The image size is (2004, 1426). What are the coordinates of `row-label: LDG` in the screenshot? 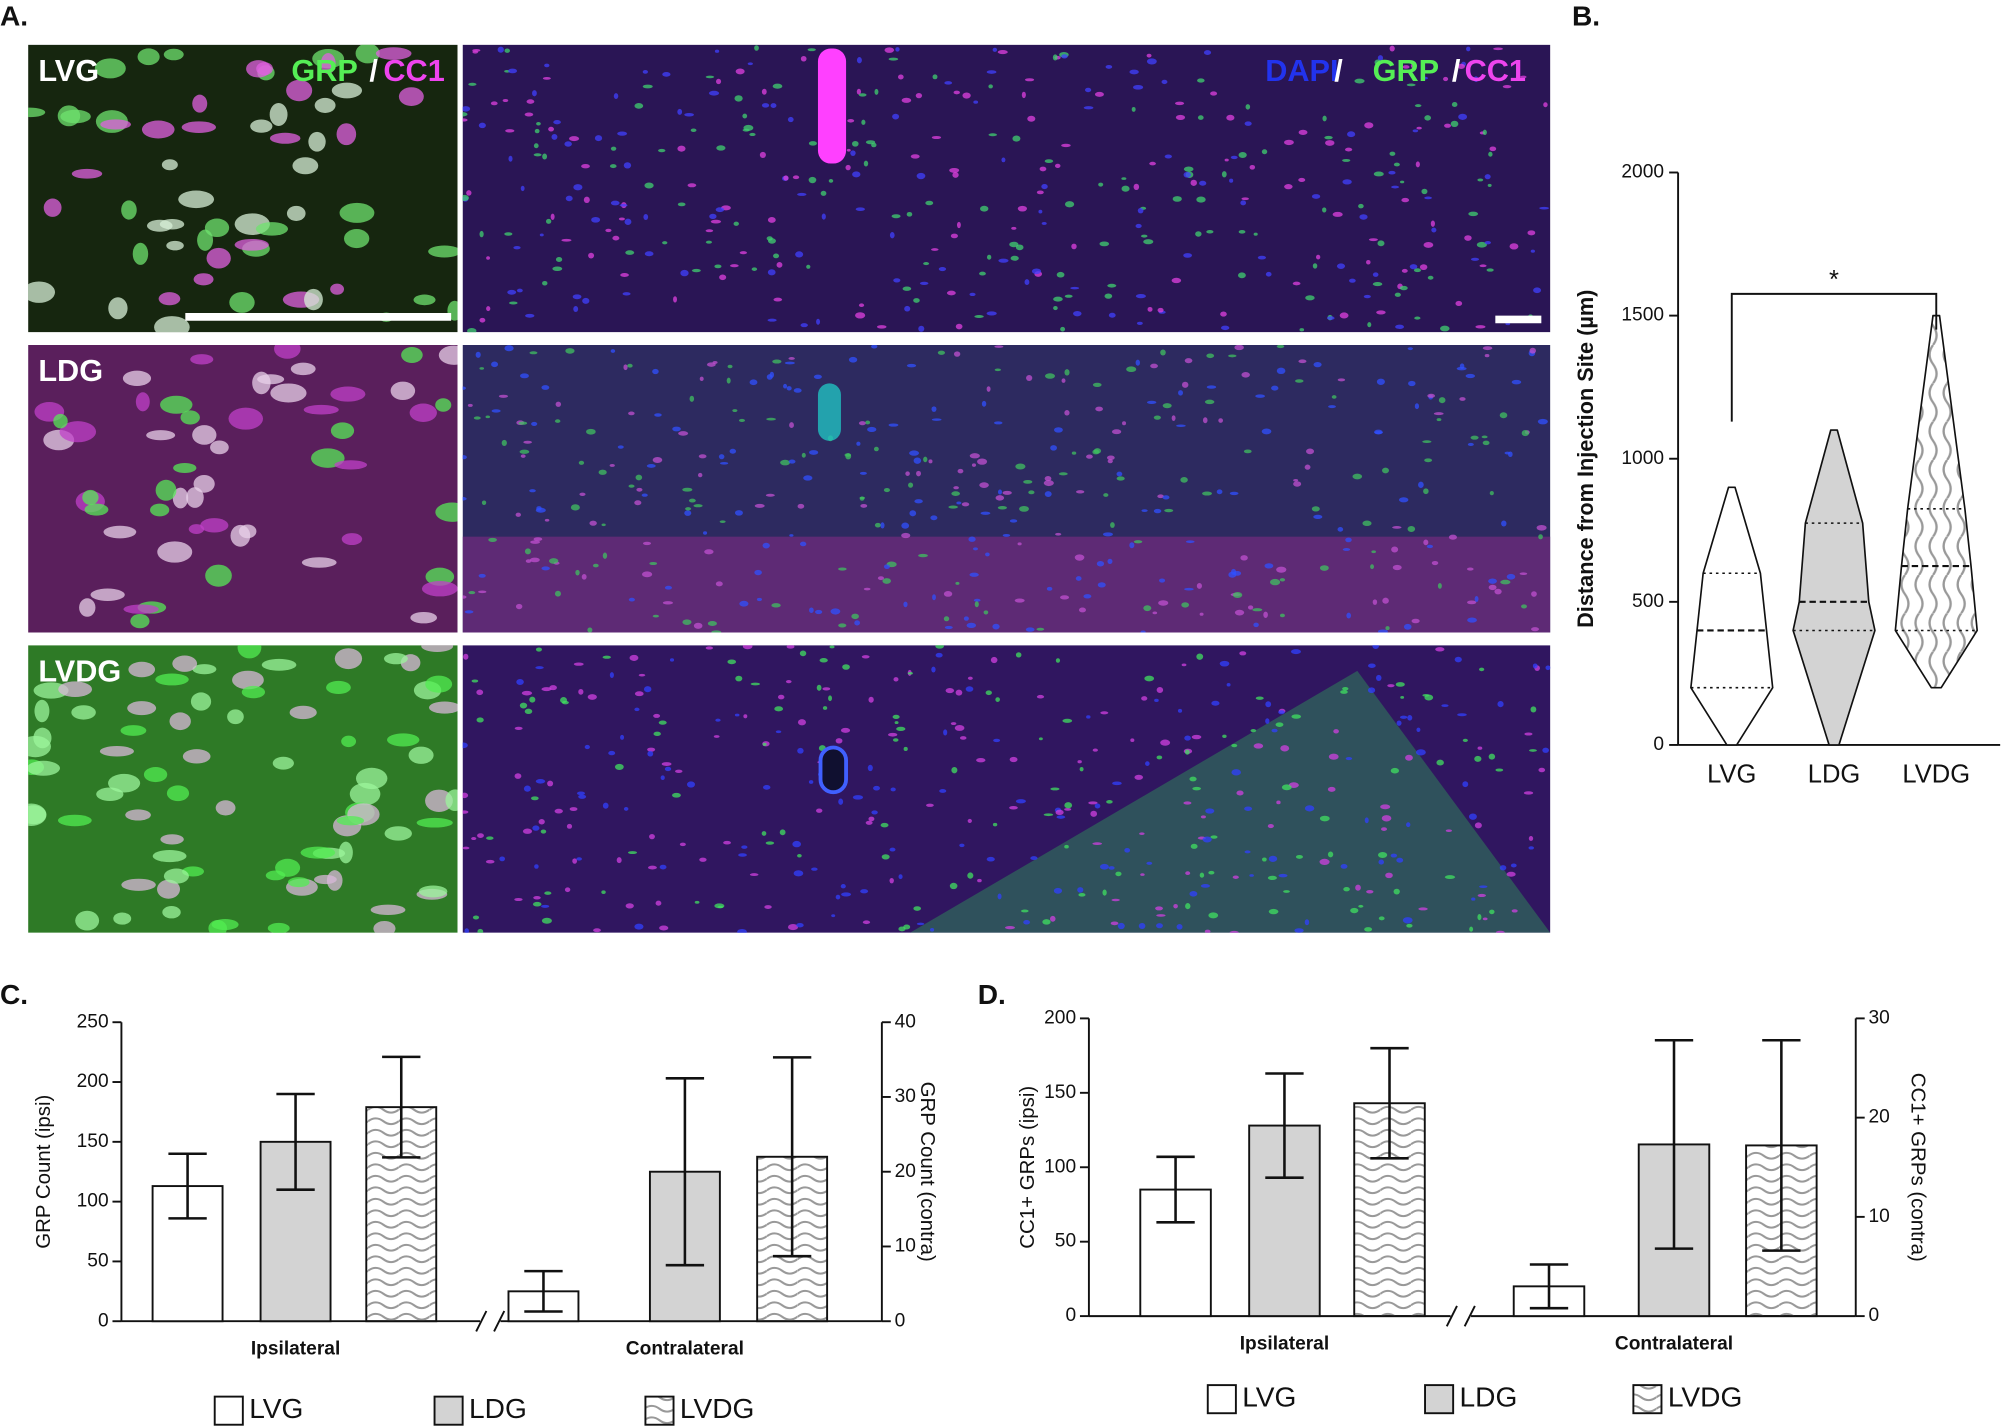 It's located at (70, 371).